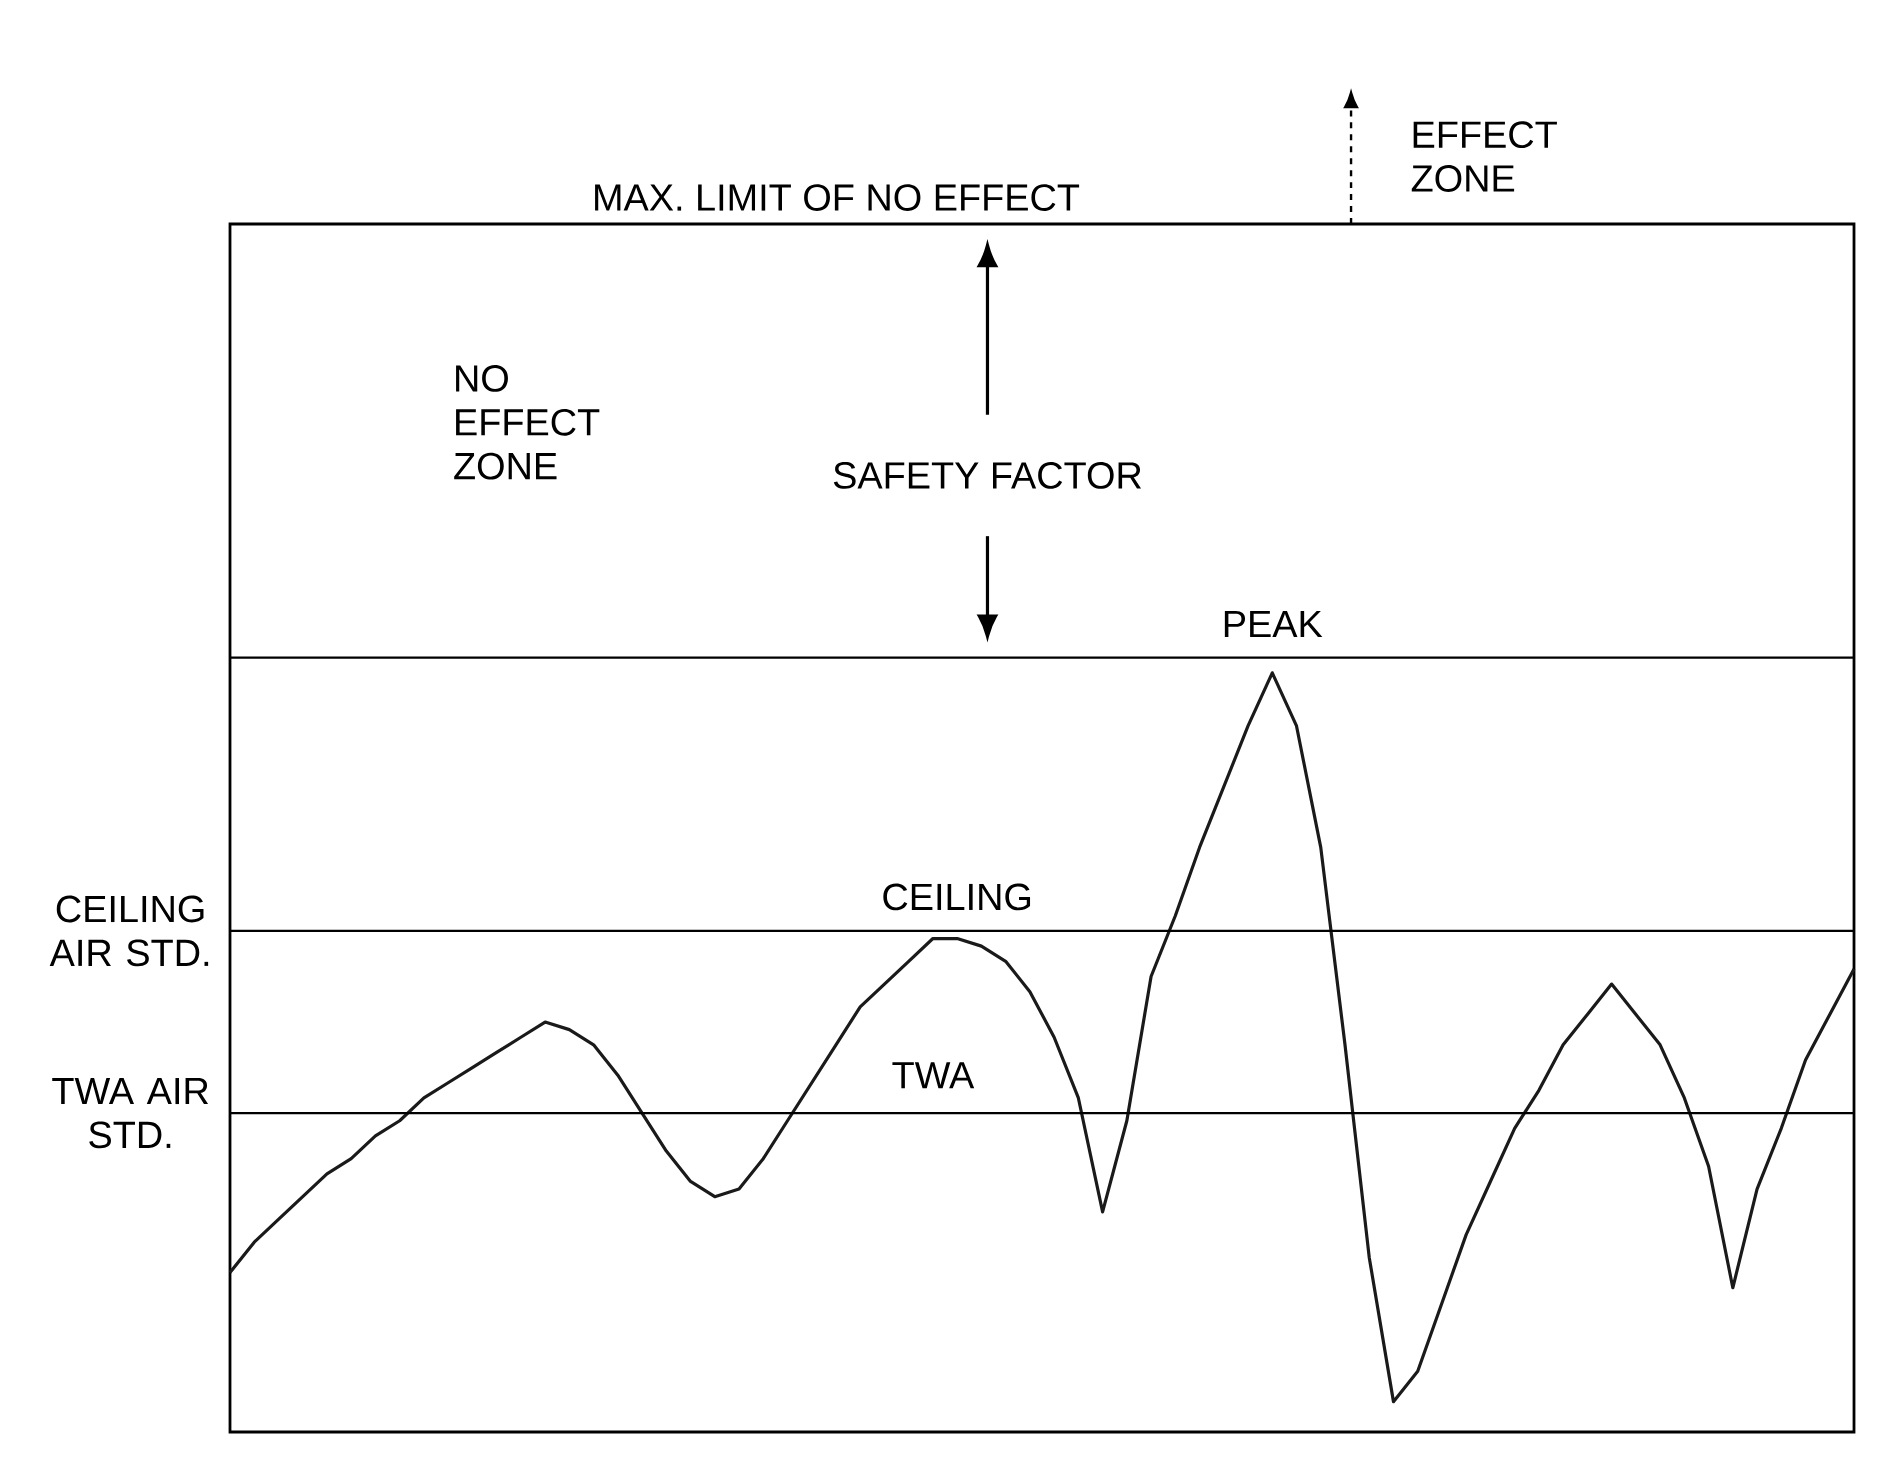 The image size is (1895, 1470). What do you see at coordinates (933, 1075) in the screenshot?
I see `annotation: TWA` at bounding box center [933, 1075].